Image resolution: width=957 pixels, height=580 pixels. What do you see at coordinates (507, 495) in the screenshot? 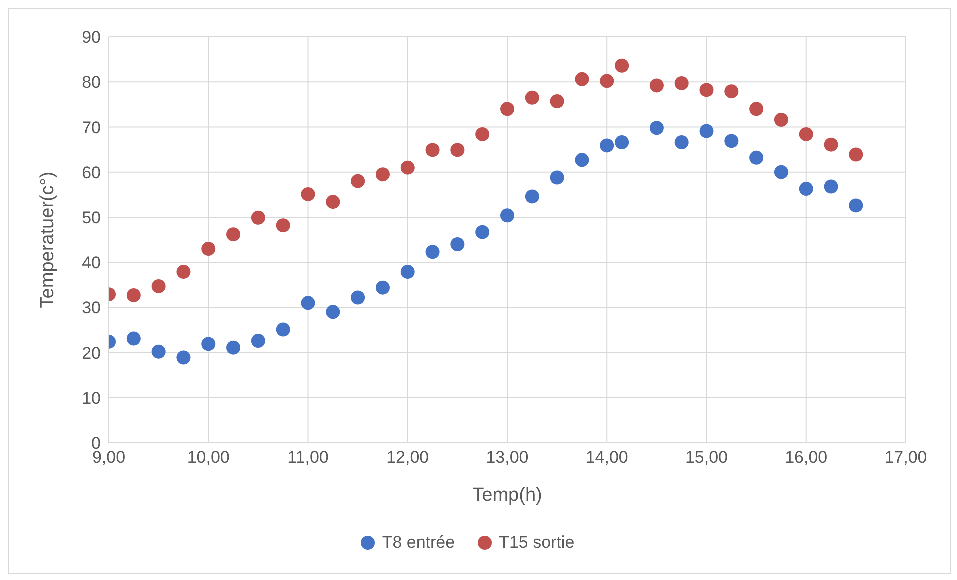
I see `x-axis-title: Temp(h)` at bounding box center [507, 495].